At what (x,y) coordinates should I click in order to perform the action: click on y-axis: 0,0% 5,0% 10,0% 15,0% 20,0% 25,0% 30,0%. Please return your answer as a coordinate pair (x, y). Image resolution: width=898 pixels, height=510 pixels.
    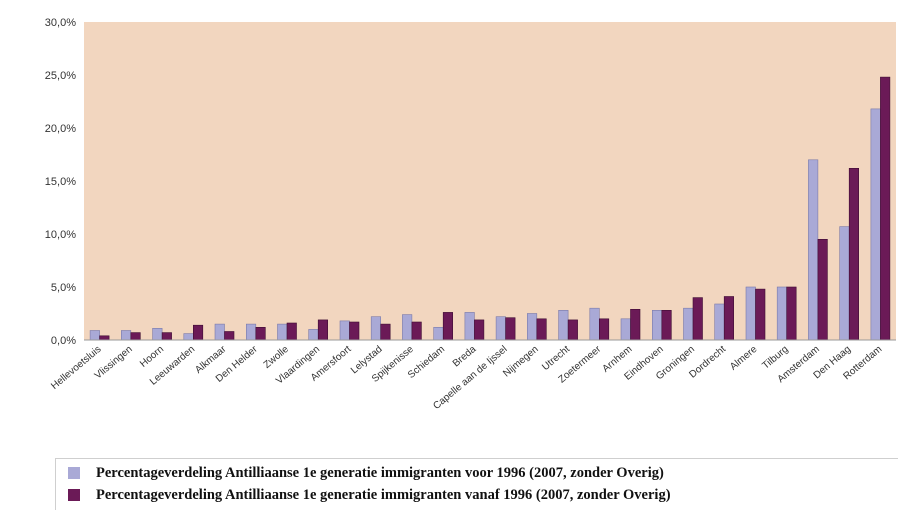
    Looking at the image, I should click on (60, 182).